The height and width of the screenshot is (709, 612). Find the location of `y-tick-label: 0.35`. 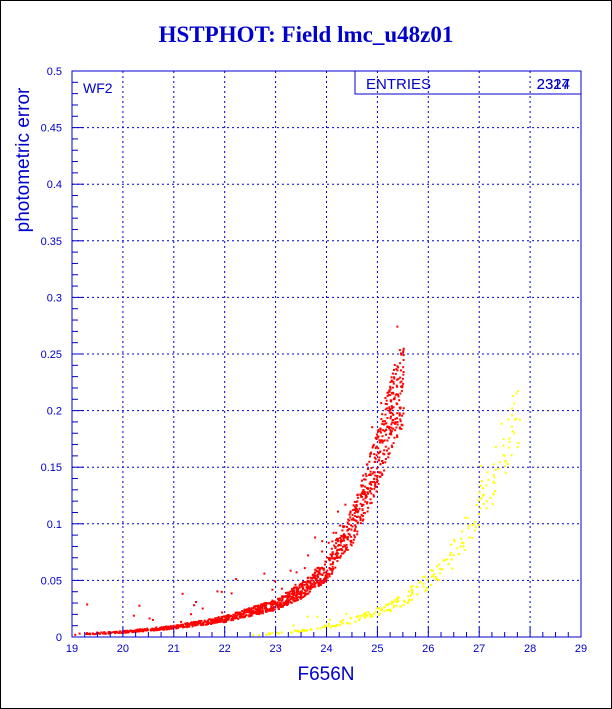

y-tick-label: 0.35 is located at coordinates (51, 242).